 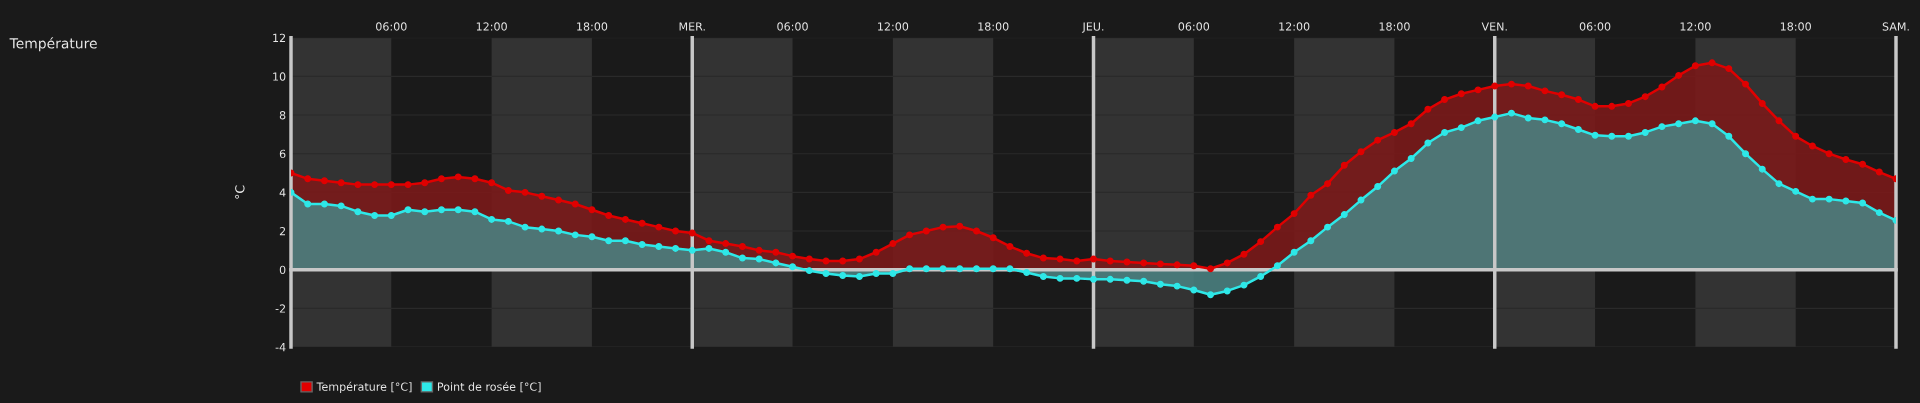 What do you see at coordinates (282, 192) in the screenshot?
I see `y-tick-label: 4` at bounding box center [282, 192].